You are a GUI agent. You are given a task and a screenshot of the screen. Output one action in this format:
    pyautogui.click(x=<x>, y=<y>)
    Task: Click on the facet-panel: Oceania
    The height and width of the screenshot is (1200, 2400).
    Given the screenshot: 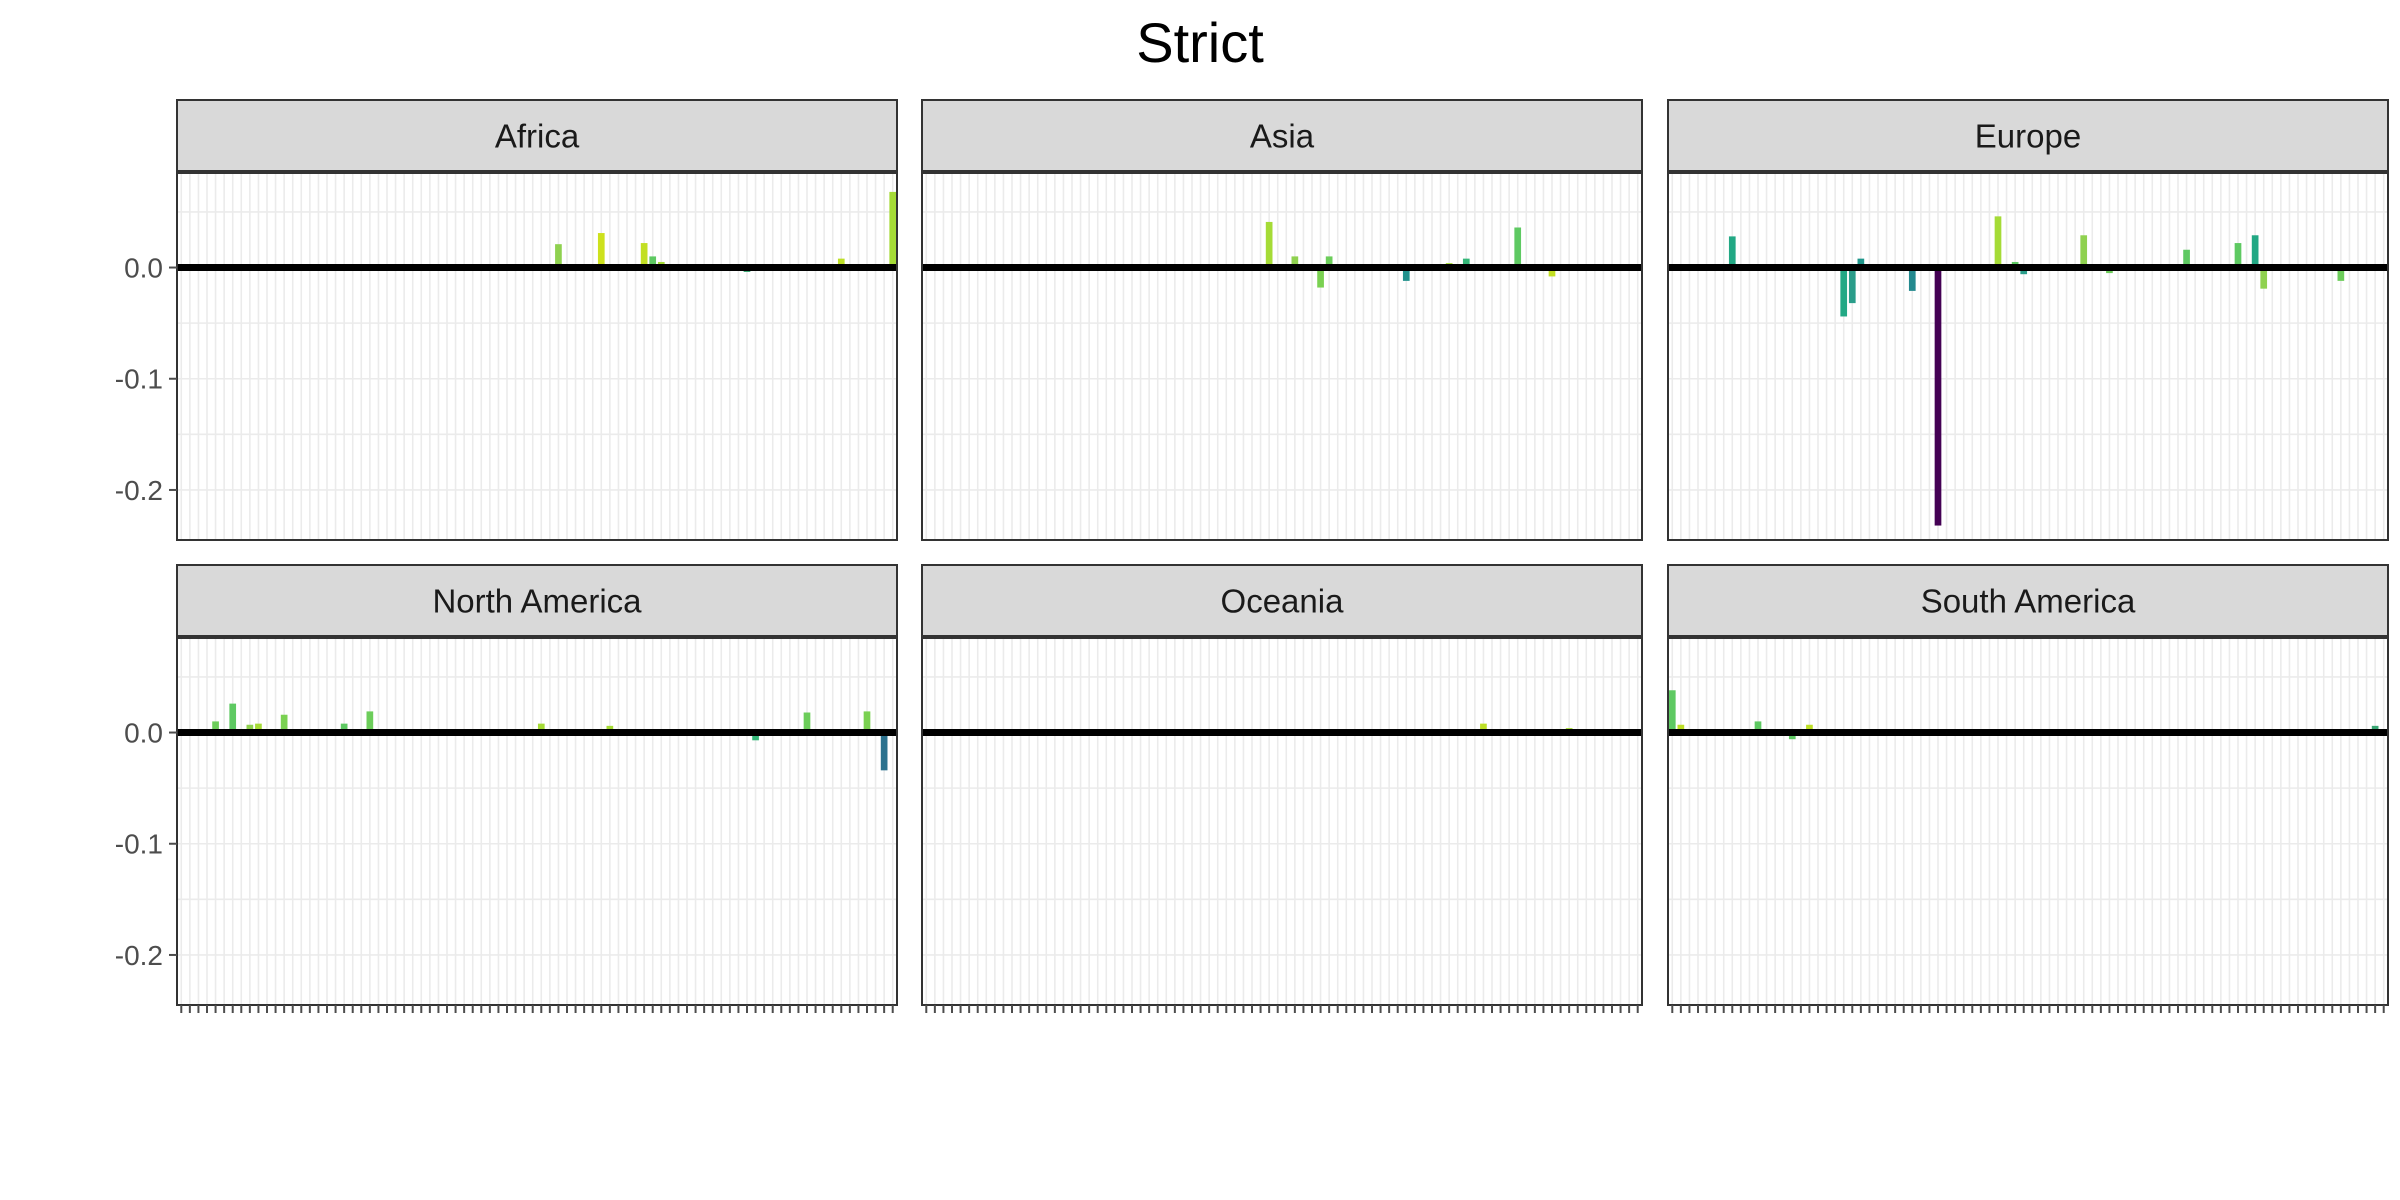 What is the action you would take?
    pyautogui.click(x=1282, y=788)
    